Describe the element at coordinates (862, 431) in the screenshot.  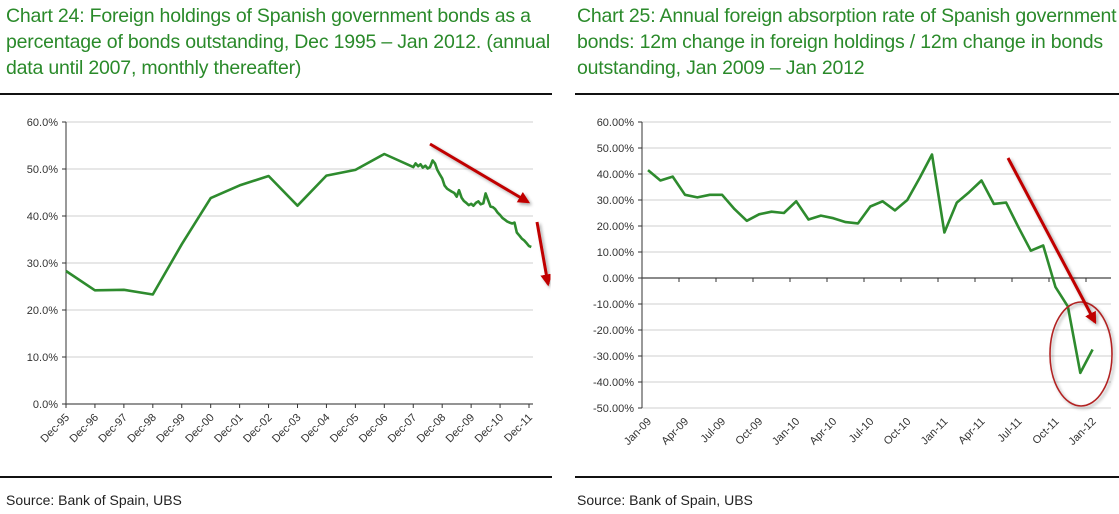
I see `x-tick-label: Jul-10` at that location.